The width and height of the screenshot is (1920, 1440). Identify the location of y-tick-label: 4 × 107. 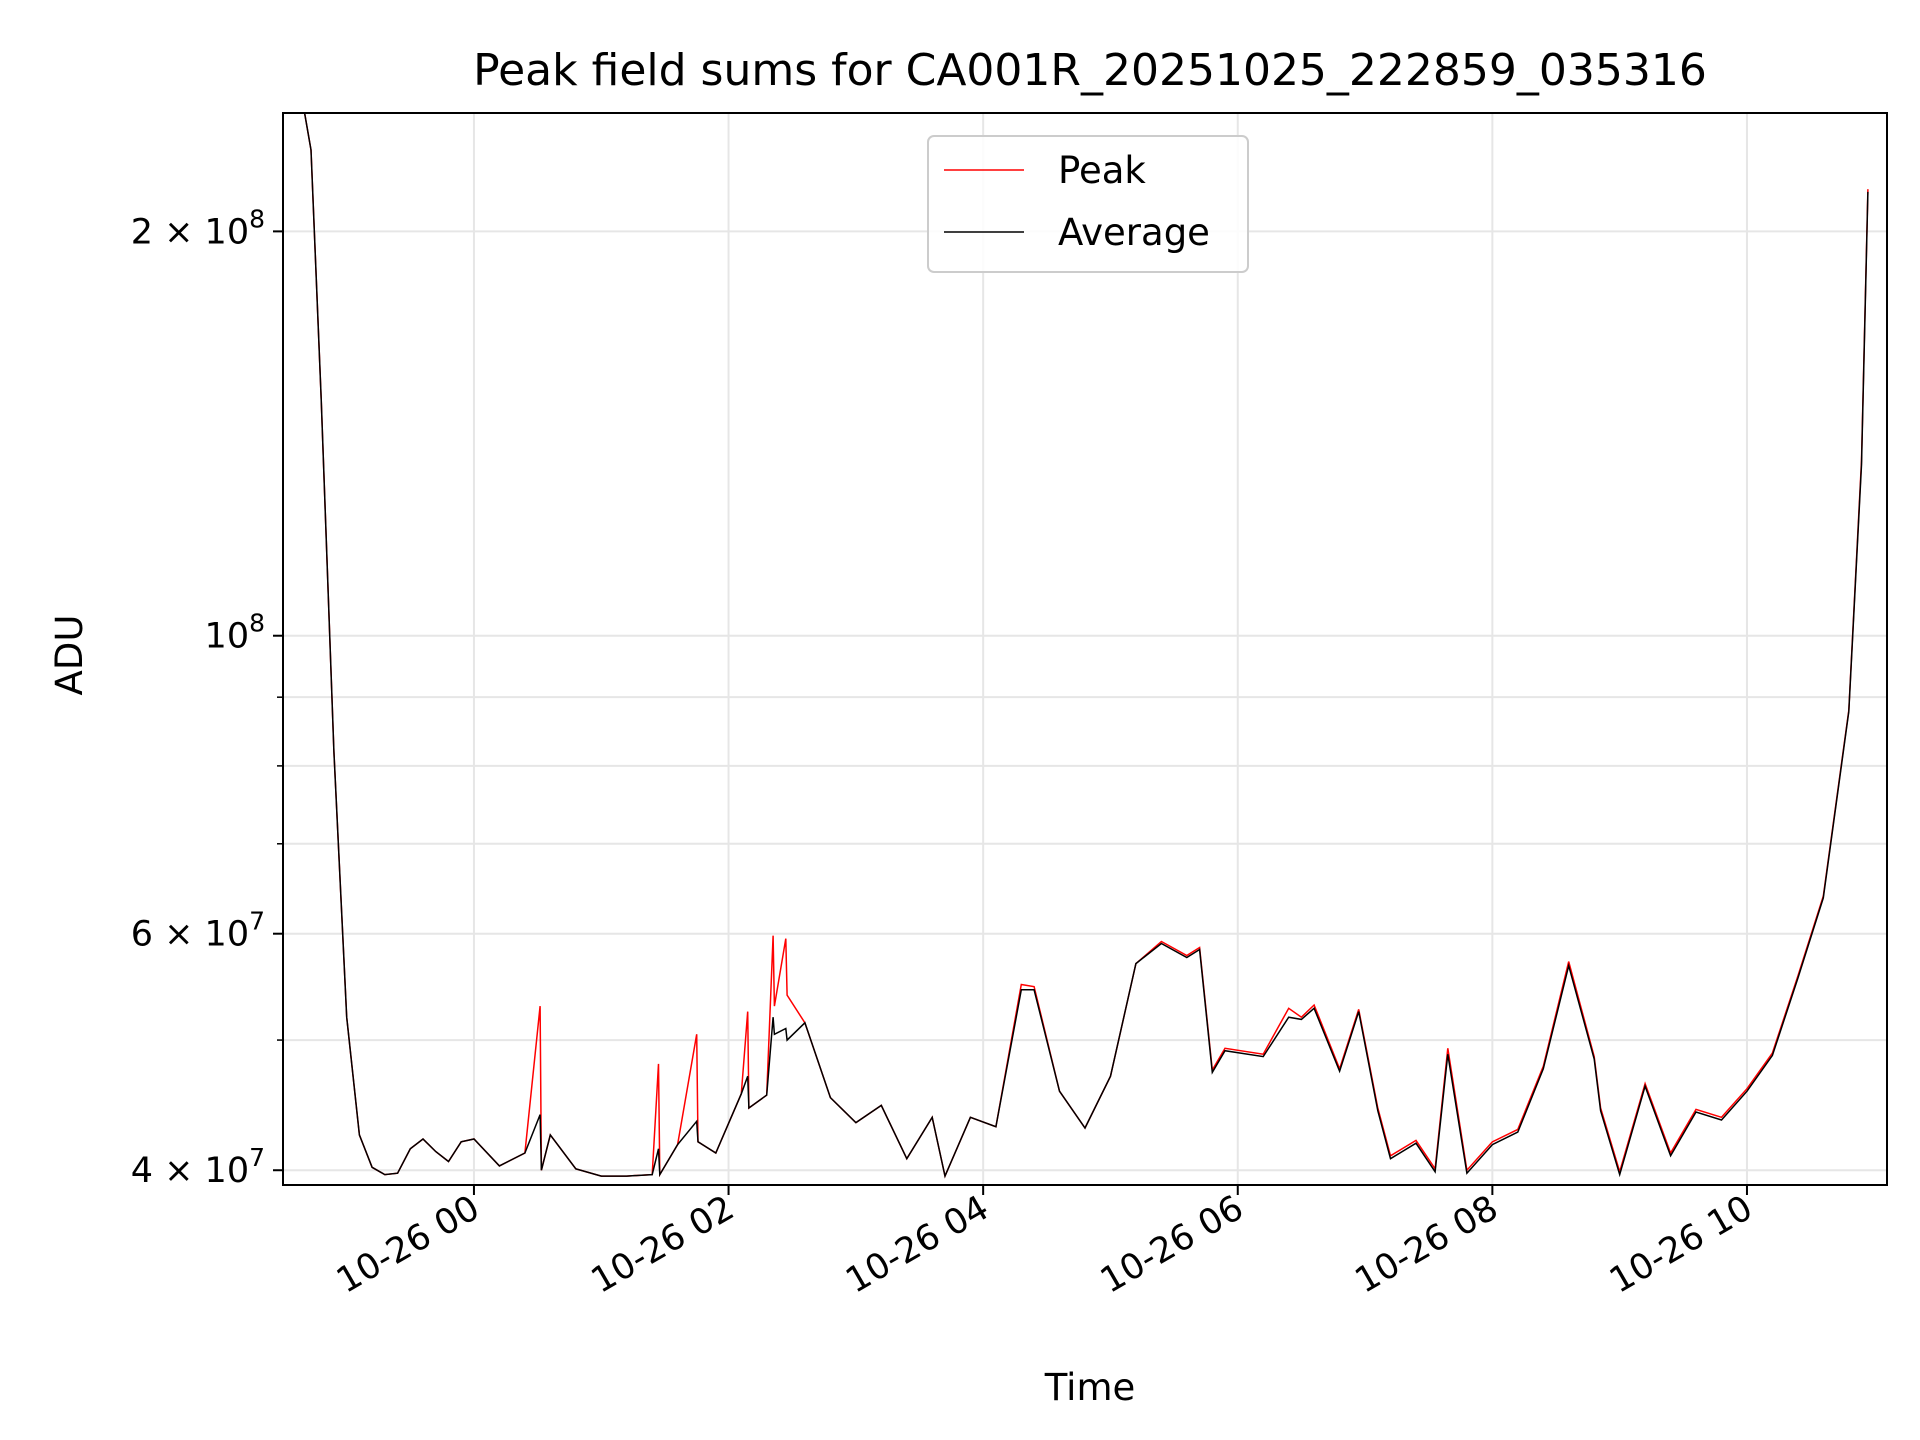
(198, 1167).